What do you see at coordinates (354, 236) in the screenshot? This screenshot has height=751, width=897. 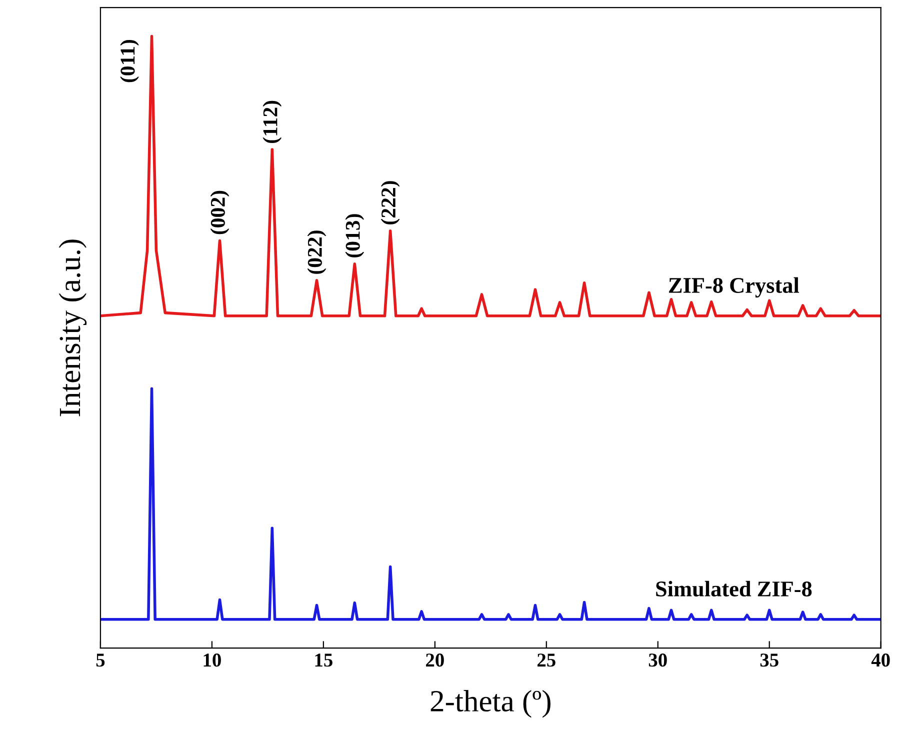 I see `annotation: (013)` at bounding box center [354, 236].